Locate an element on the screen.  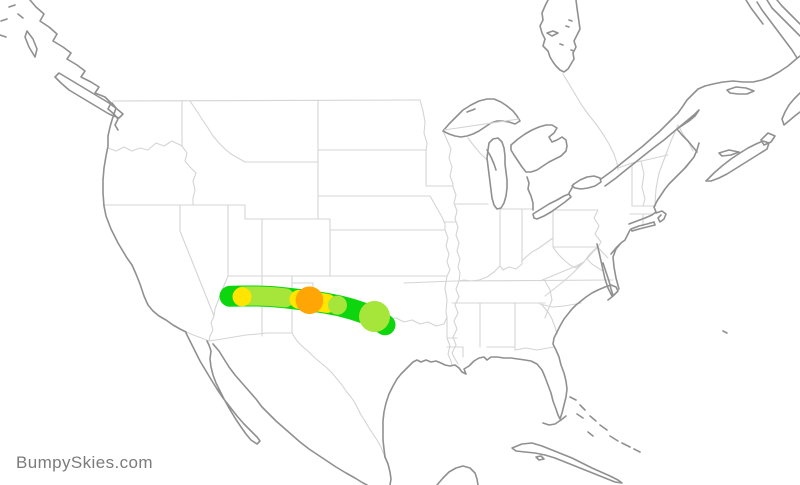
borders-mississippi-midwest is located at coordinates (502, 251).